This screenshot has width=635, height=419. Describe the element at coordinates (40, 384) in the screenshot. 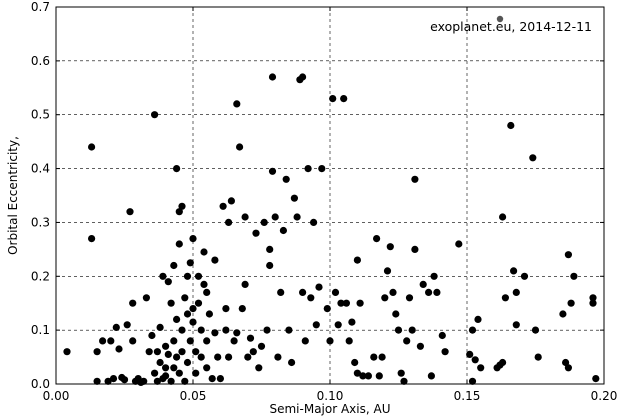

I see `y-tick-label: 0.0` at that location.